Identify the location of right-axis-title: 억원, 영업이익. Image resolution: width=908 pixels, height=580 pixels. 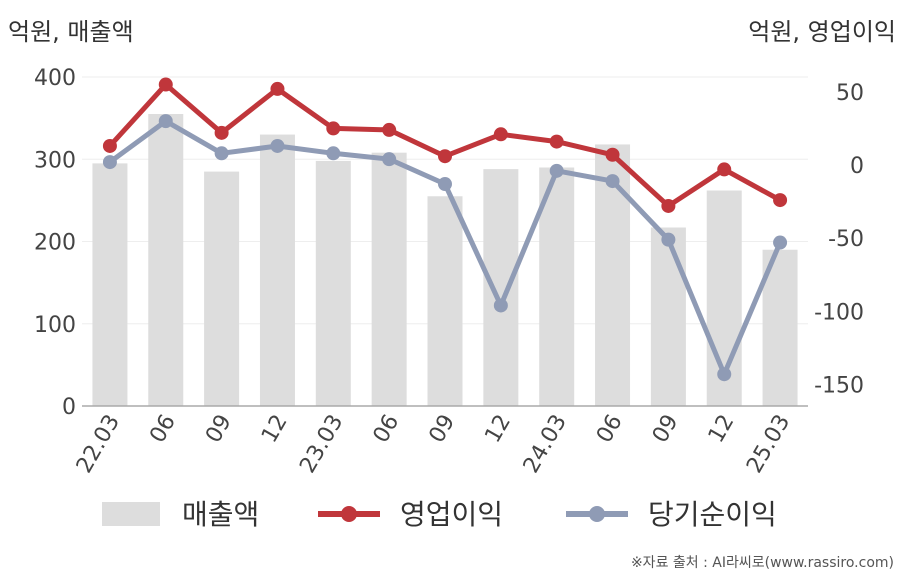
(822, 32).